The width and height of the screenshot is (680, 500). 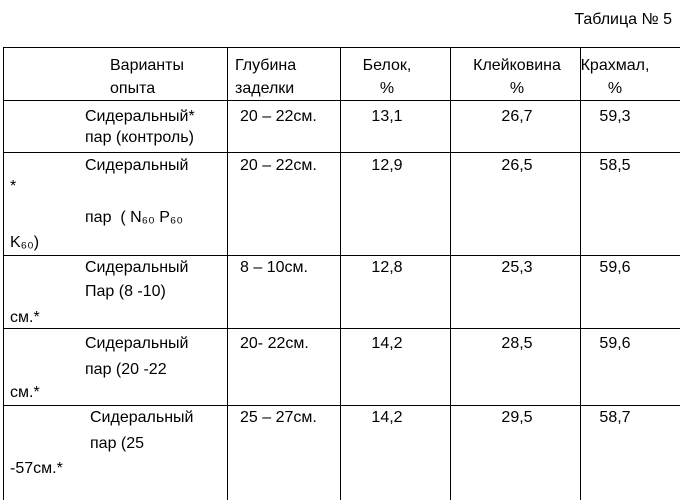 I want to click on header-text: Крахмал,, so click(x=615, y=65).